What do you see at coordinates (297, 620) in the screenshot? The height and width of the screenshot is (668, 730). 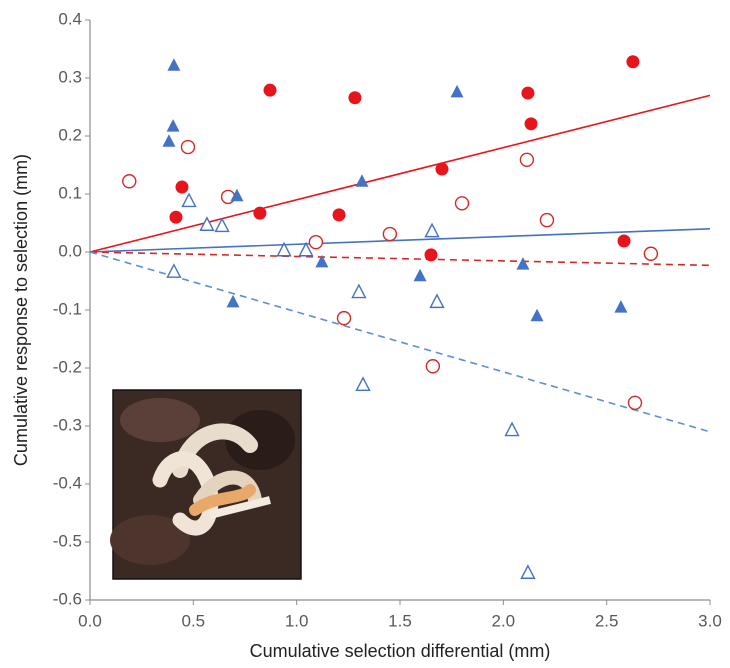 I see `x-tick-label: 1.0` at bounding box center [297, 620].